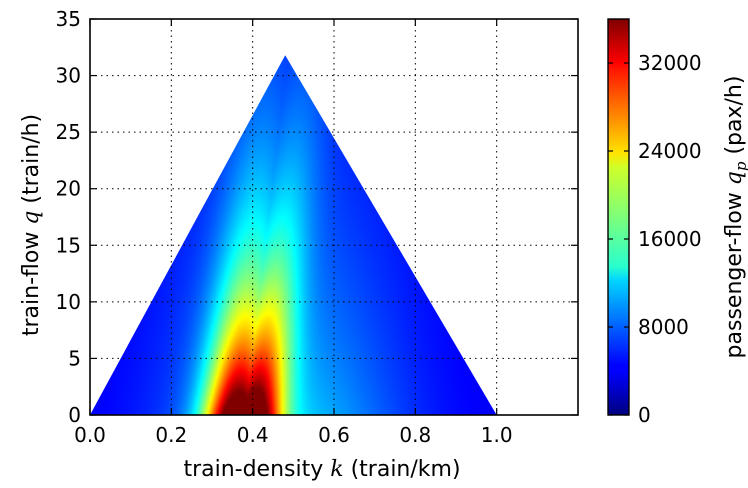 This screenshot has width=748, height=488. What do you see at coordinates (31, 225) in the screenshot?
I see `y-axis-label: train-flow q (train/h)` at bounding box center [31, 225].